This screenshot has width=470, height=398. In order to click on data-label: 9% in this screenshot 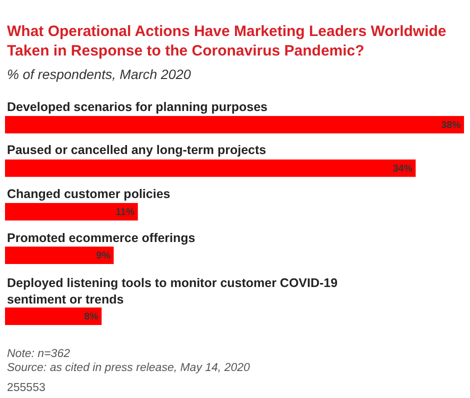, I will do `click(103, 256)`.